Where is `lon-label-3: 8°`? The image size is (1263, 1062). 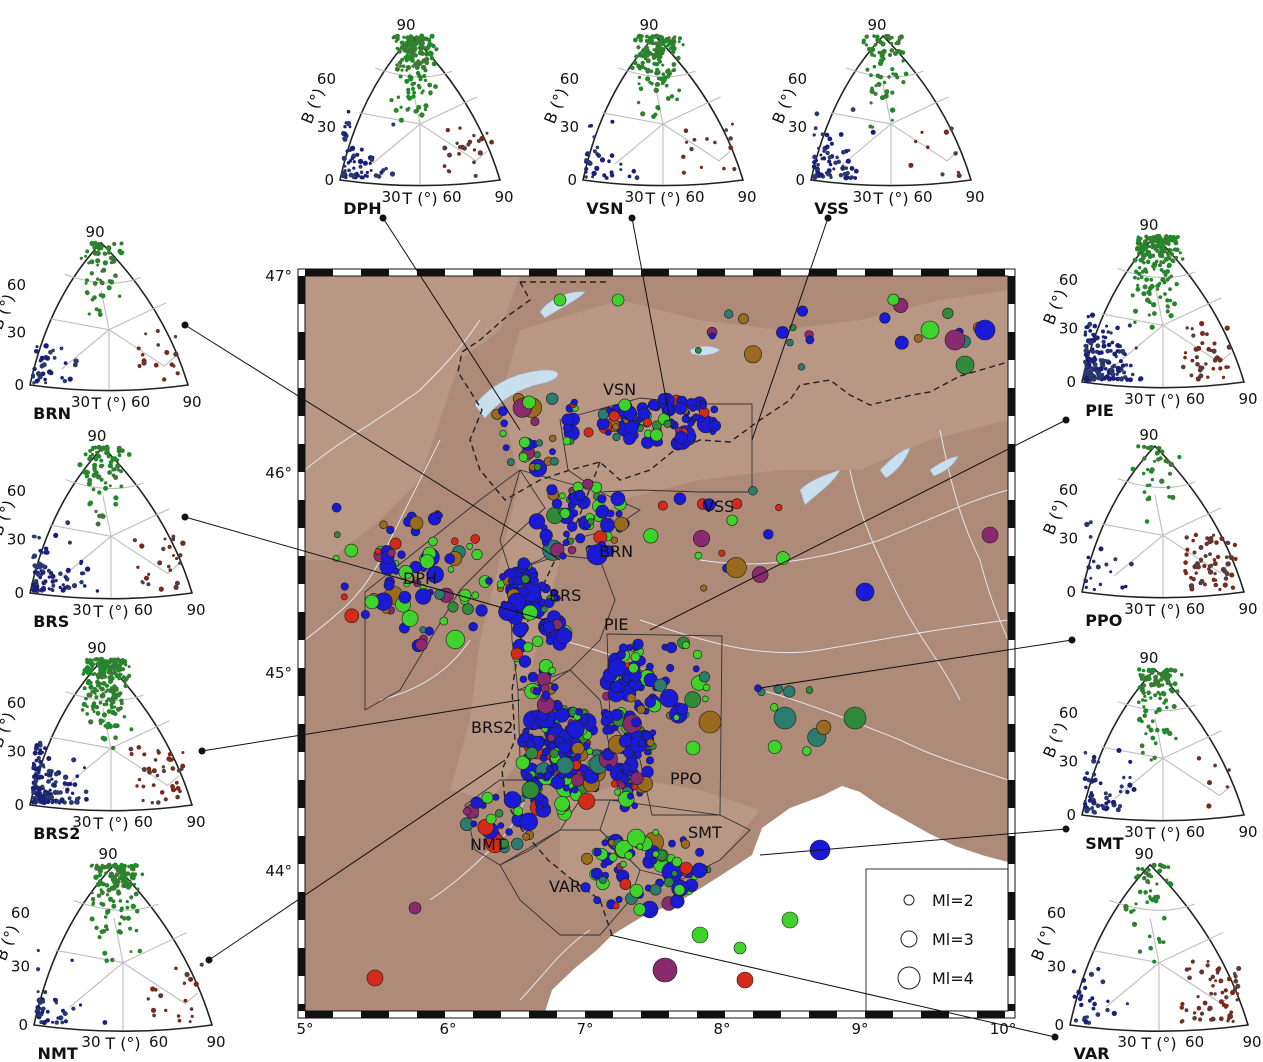
lon-label-3: 8° is located at coordinates (721, 1029).